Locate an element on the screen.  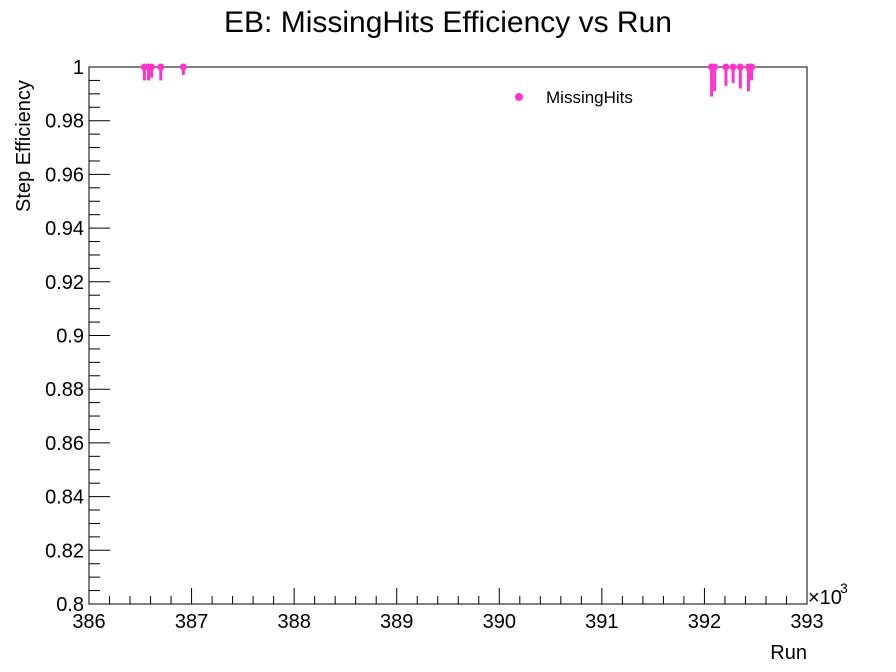
y-tick-label: 0.88 is located at coordinates (64, 390).